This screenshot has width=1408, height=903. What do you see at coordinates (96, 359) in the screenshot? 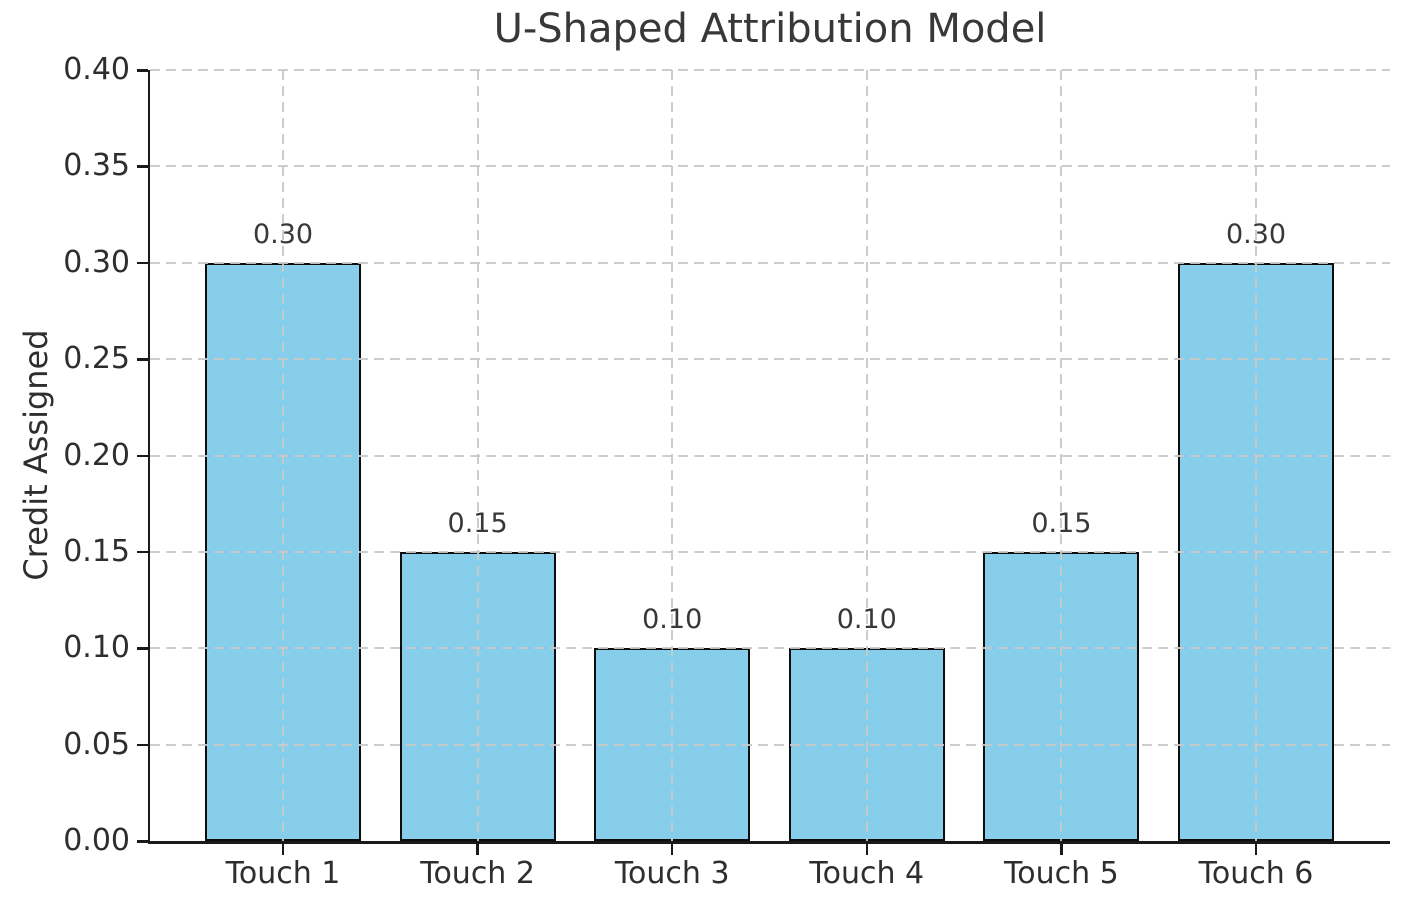
I see `y-tick-label: 0.25` at bounding box center [96, 359].